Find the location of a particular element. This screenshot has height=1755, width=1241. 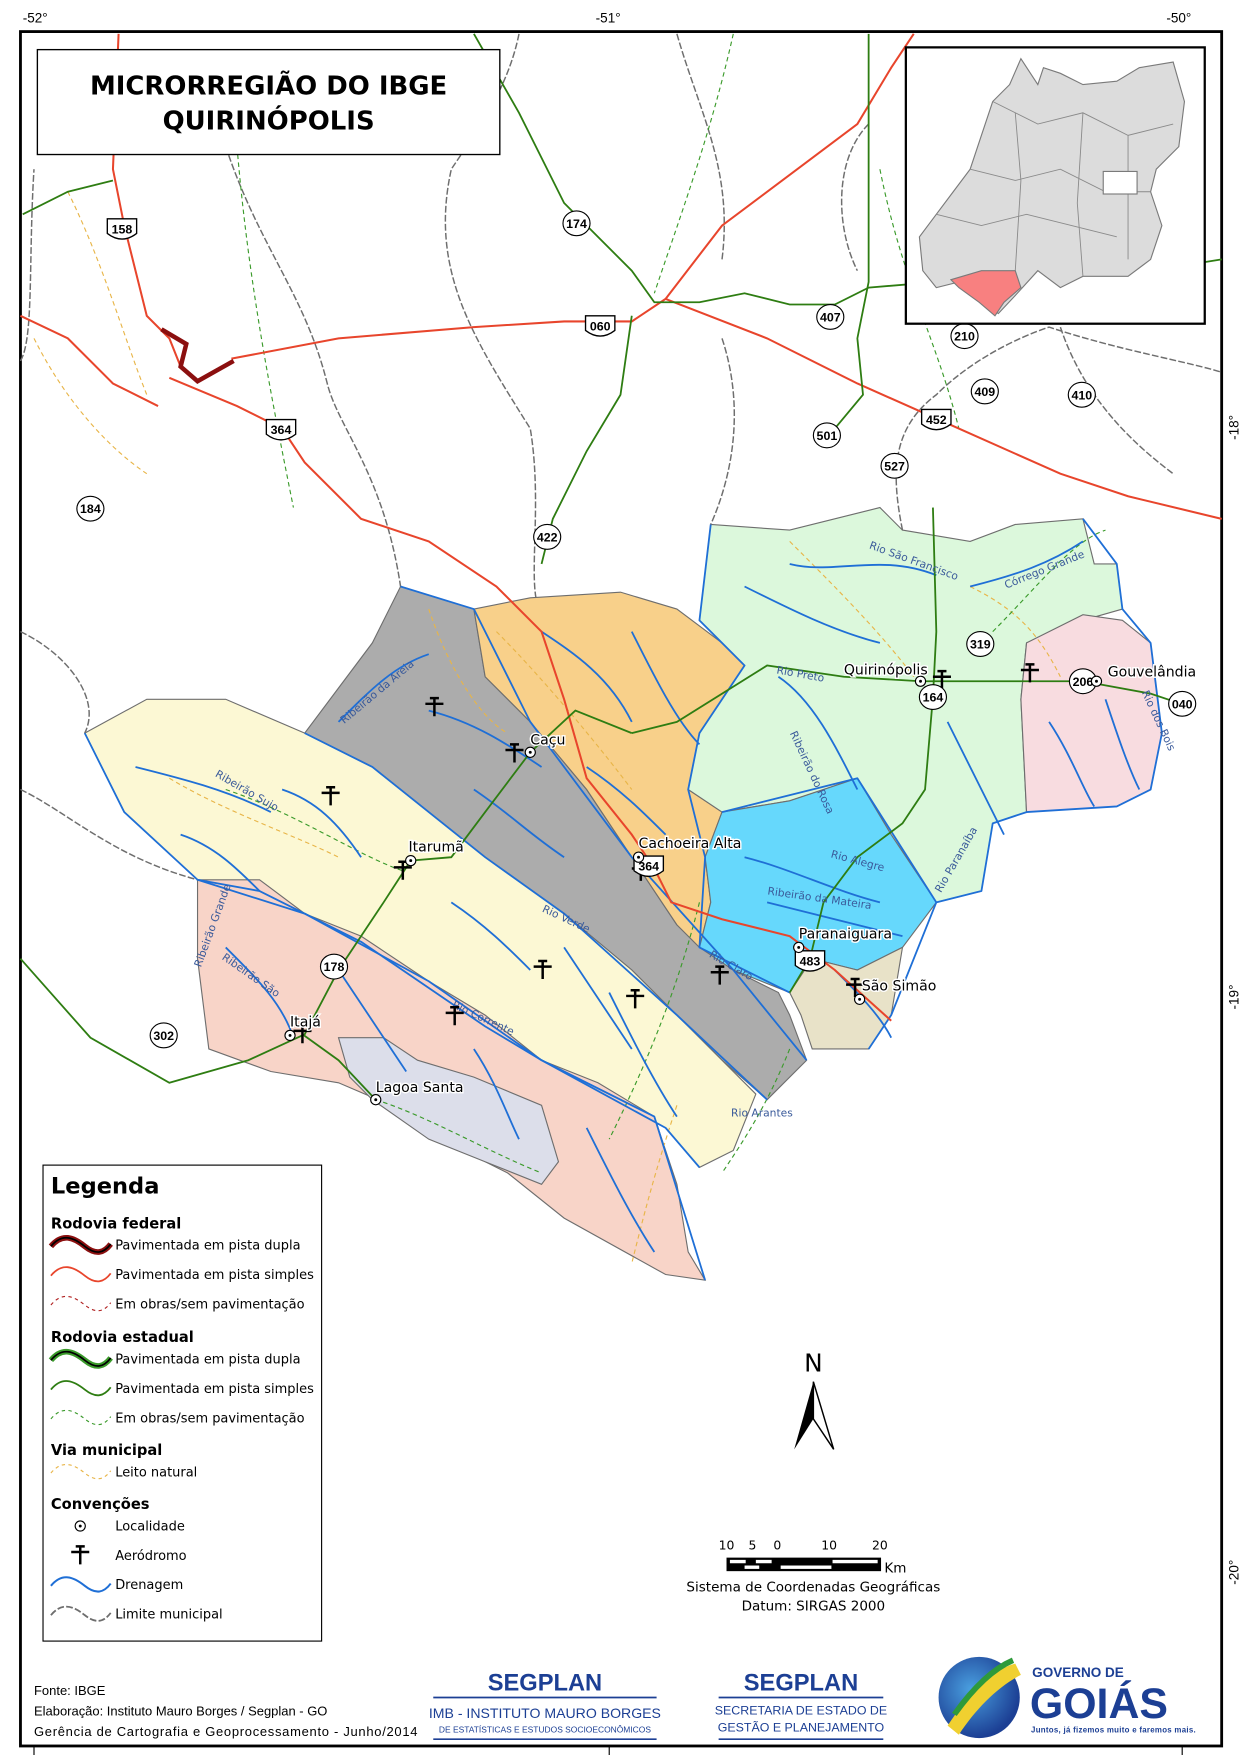

locality-label: Itarumã is located at coordinates (435, 848).